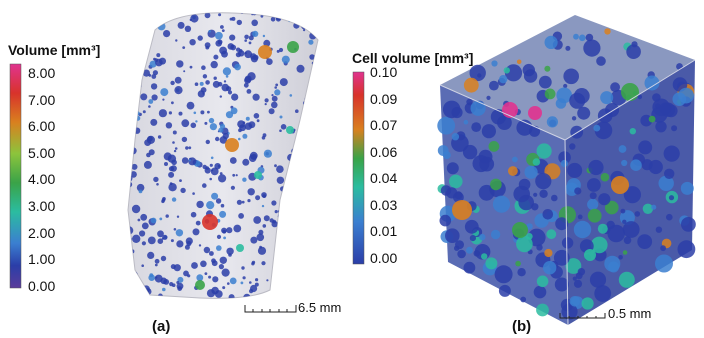  I want to click on legend-a-tick: 5.00, so click(42, 152).